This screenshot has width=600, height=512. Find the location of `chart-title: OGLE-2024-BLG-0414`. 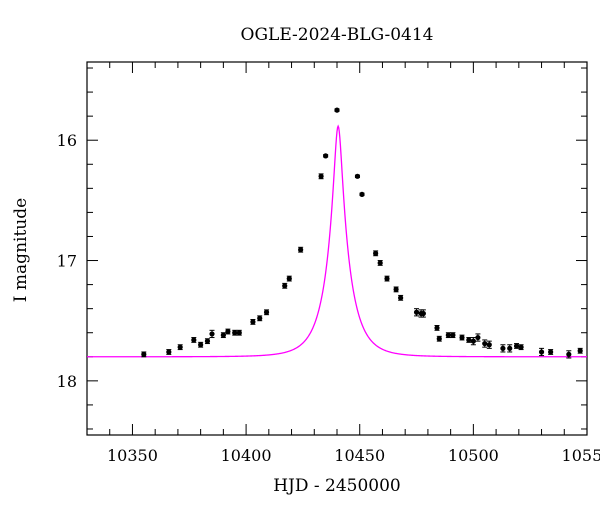

chart-title: OGLE-2024-BLG-0414 is located at coordinates (337, 35).